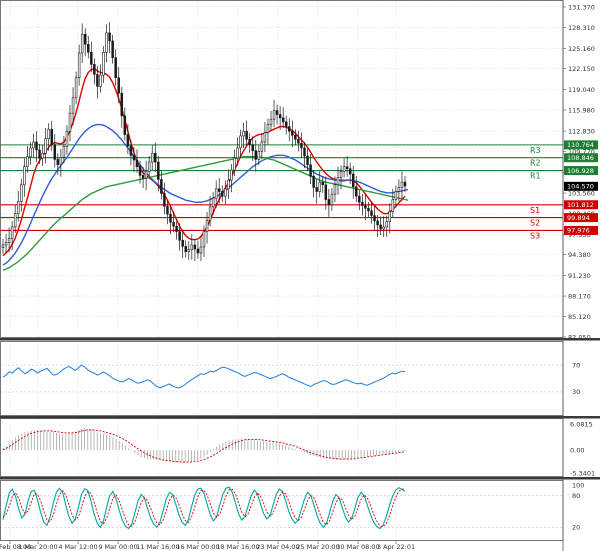  I want to click on stochastic-tick-label: 100, so click(578, 485).